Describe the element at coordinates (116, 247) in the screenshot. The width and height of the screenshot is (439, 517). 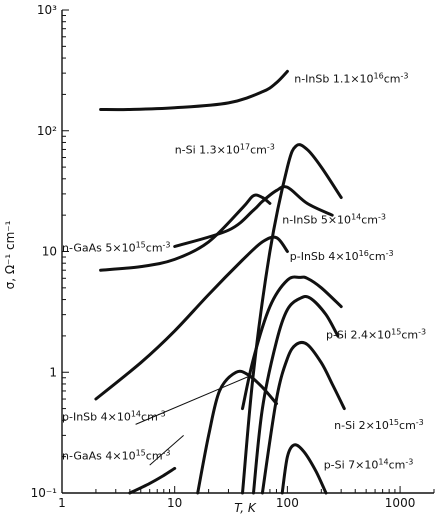
I see `annotation-4: n-GaAs 5×1015cm-3` at that location.